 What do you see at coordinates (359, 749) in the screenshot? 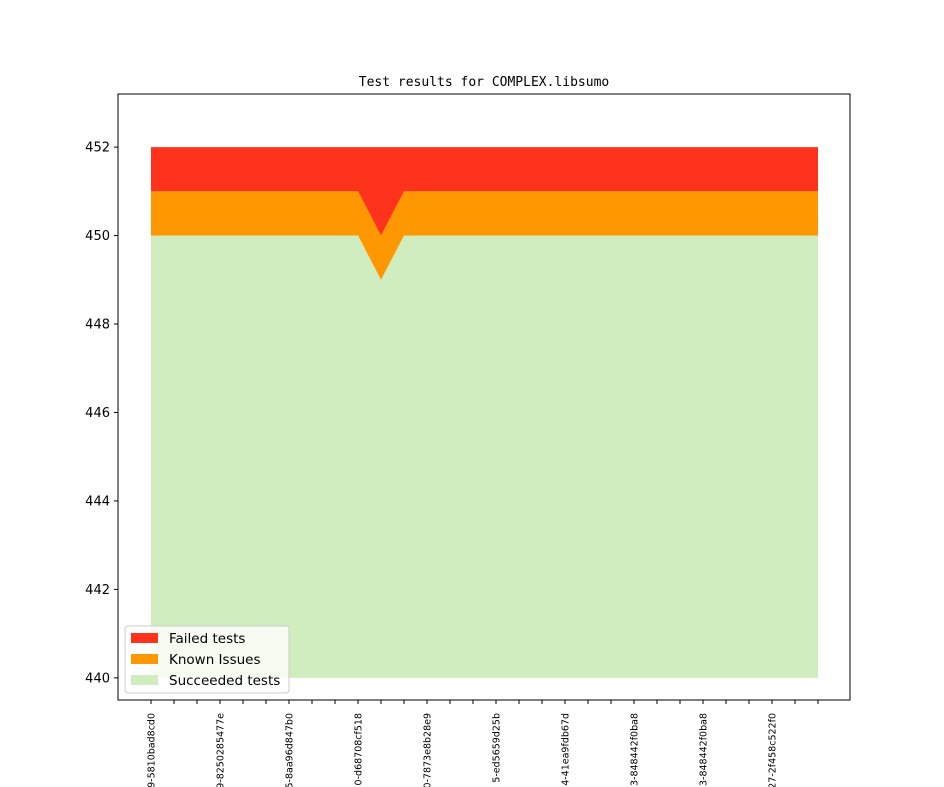
I see `x-tick-label: 0-d68708cf518` at bounding box center [359, 749].